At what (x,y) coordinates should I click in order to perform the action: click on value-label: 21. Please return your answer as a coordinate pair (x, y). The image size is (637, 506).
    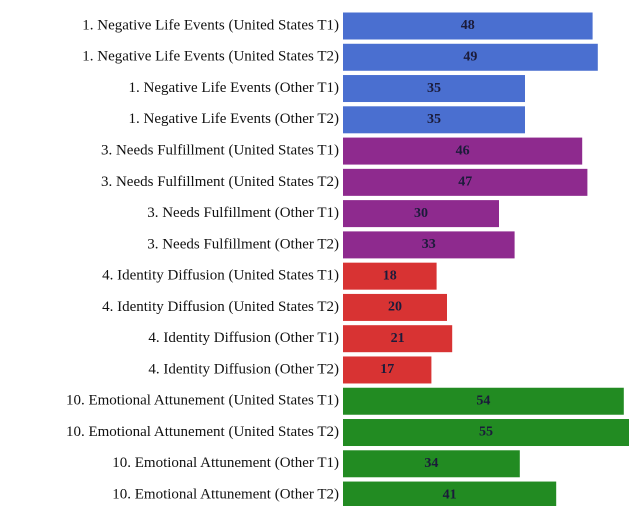
    Looking at the image, I should click on (398, 338).